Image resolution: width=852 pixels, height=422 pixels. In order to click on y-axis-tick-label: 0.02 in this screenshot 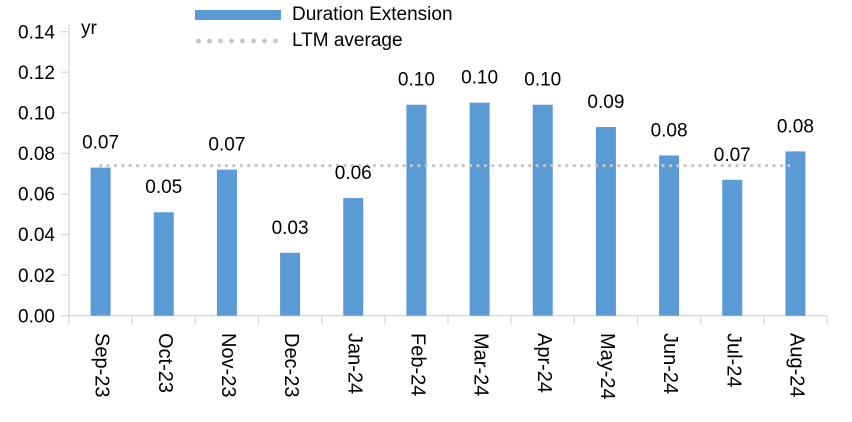, I will do `click(36, 276)`.